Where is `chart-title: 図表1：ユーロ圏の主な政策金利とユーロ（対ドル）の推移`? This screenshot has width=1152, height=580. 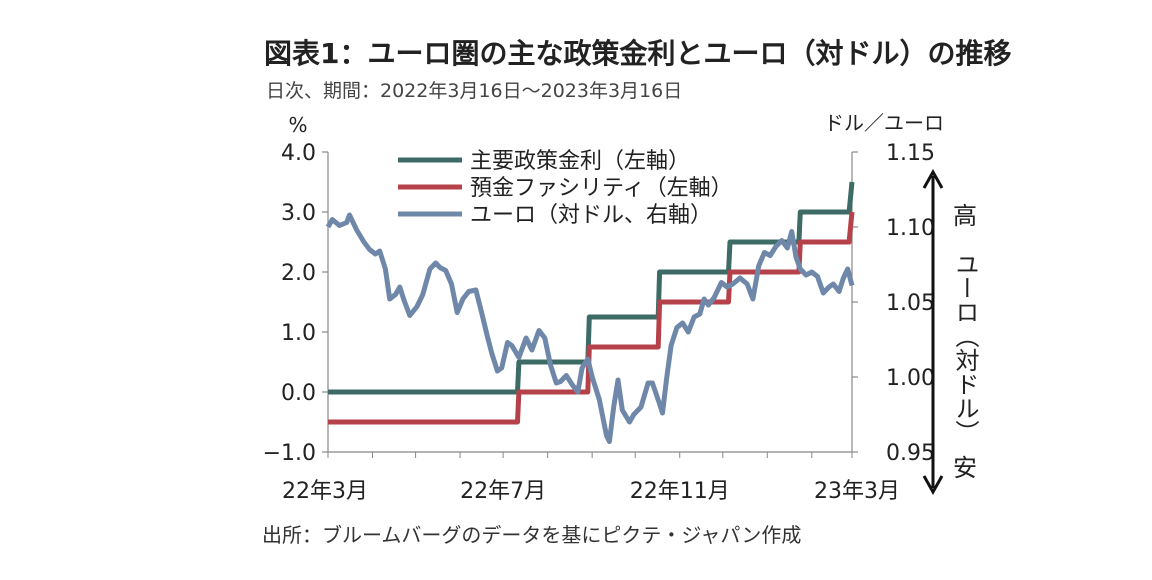 chart-title: 図表1：ユーロ圏の主な政策金利とユーロ（対ドル）の推移 is located at coordinates (638, 53).